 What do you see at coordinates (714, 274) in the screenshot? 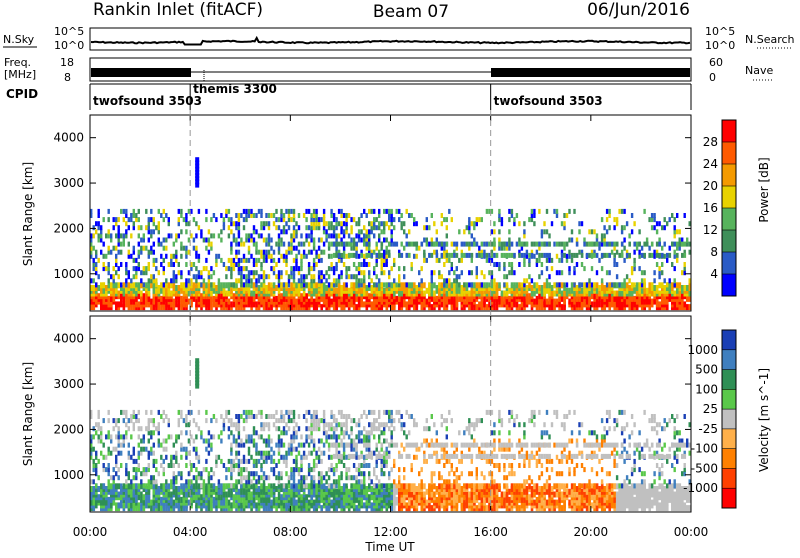
I see `colorbar-tick-label: 4` at bounding box center [714, 274].